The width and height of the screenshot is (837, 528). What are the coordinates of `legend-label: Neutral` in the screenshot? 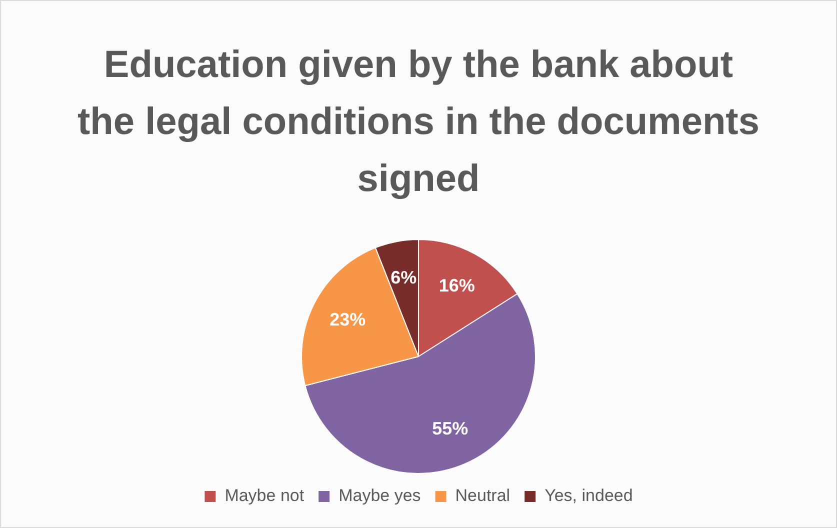 It's located at (482, 496).